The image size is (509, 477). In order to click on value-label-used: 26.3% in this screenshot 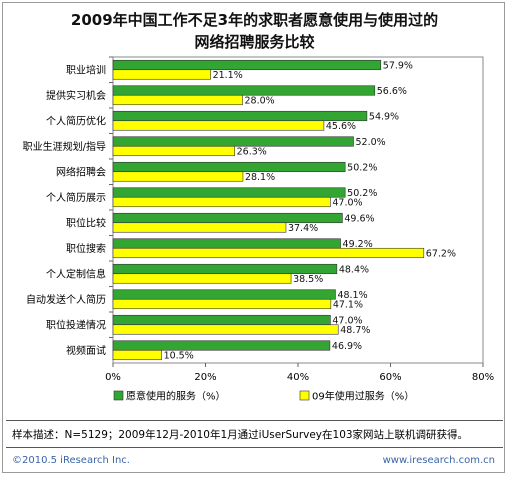, I will do `click(252, 151)`.